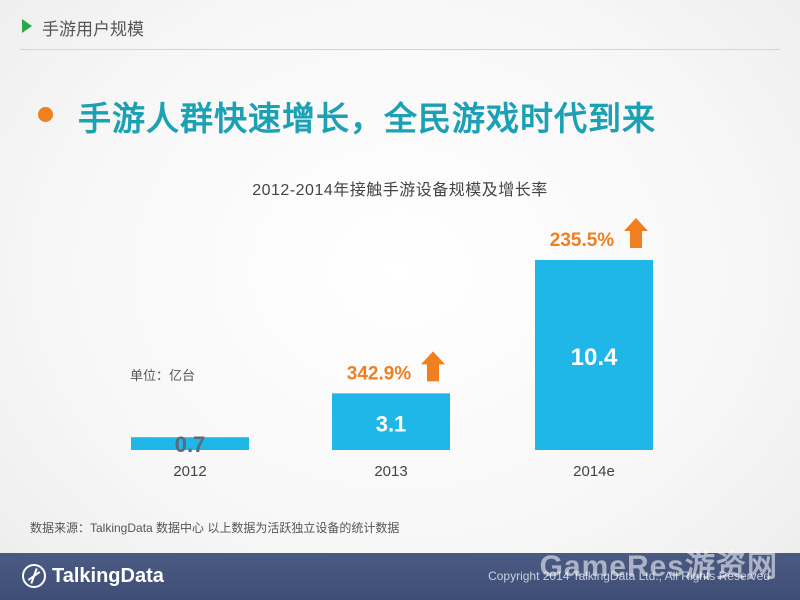 The image size is (800, 600). Describe the element at coordinates (594, 357) in the screenshot. I see `bar-value-label: 10.4` at that location.